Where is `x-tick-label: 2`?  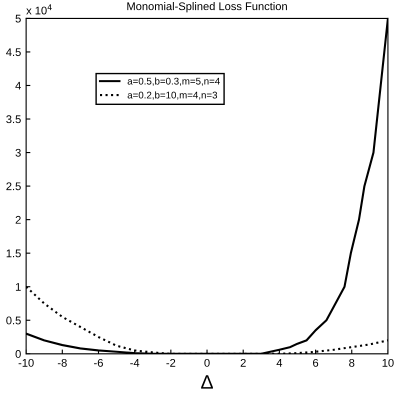
x-tick-label: 2 is located at coordinates (243, 362).